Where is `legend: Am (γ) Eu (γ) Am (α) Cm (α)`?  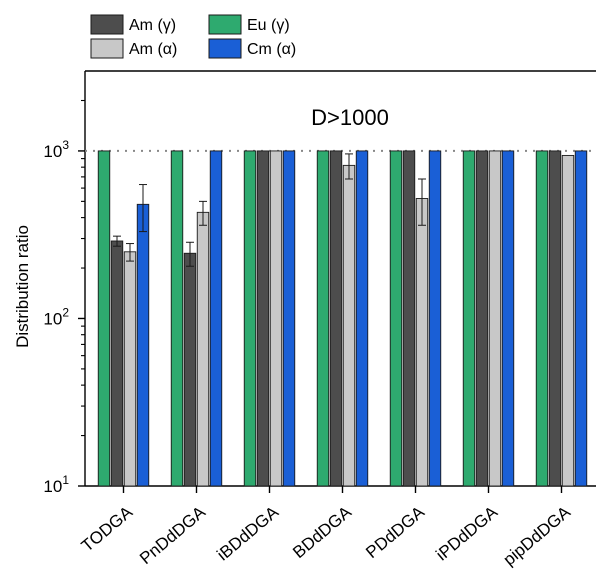
legend: Am (γ) Eu (γ) Am (α) Cm (α) is located at coordinates (193, 36).